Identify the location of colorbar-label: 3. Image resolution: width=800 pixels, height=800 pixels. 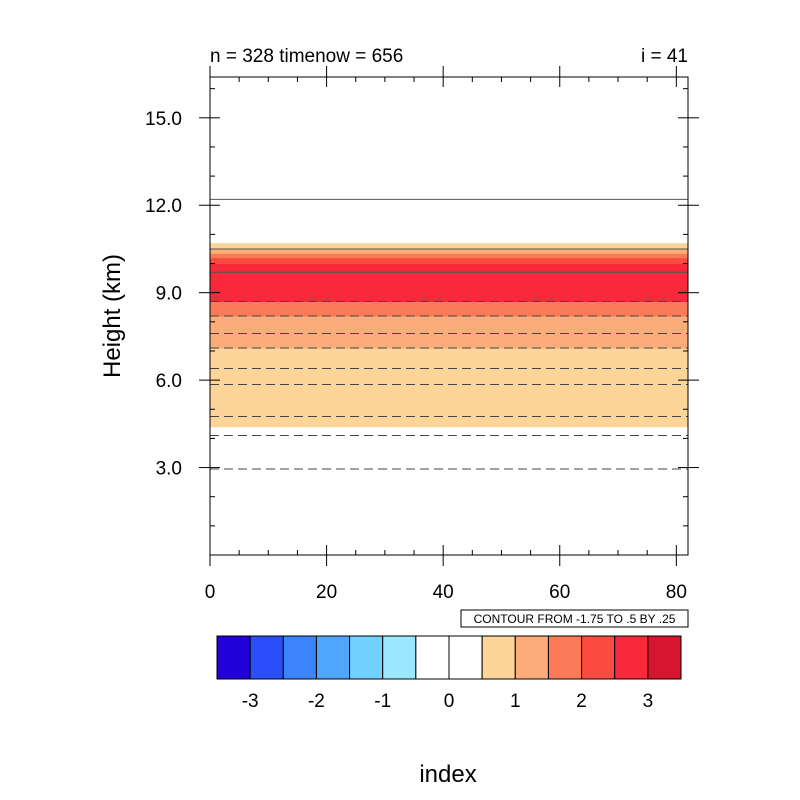
(648, 701).